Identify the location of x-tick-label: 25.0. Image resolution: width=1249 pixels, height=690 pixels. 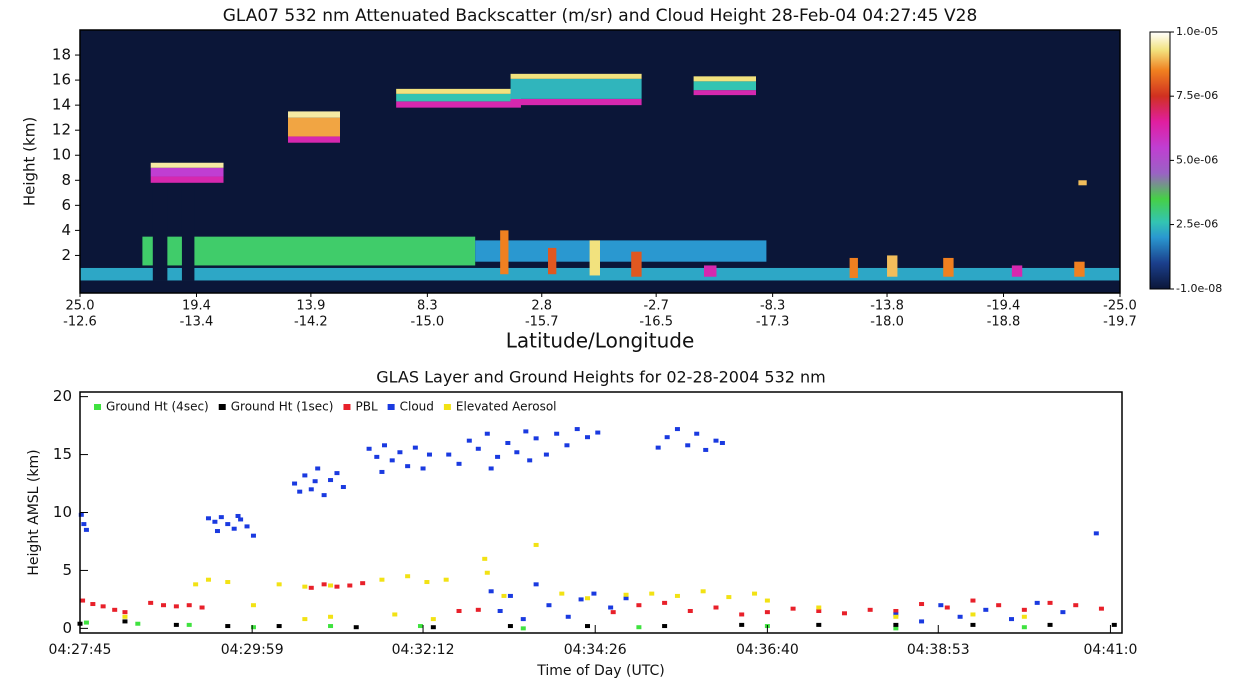
(80, 306).